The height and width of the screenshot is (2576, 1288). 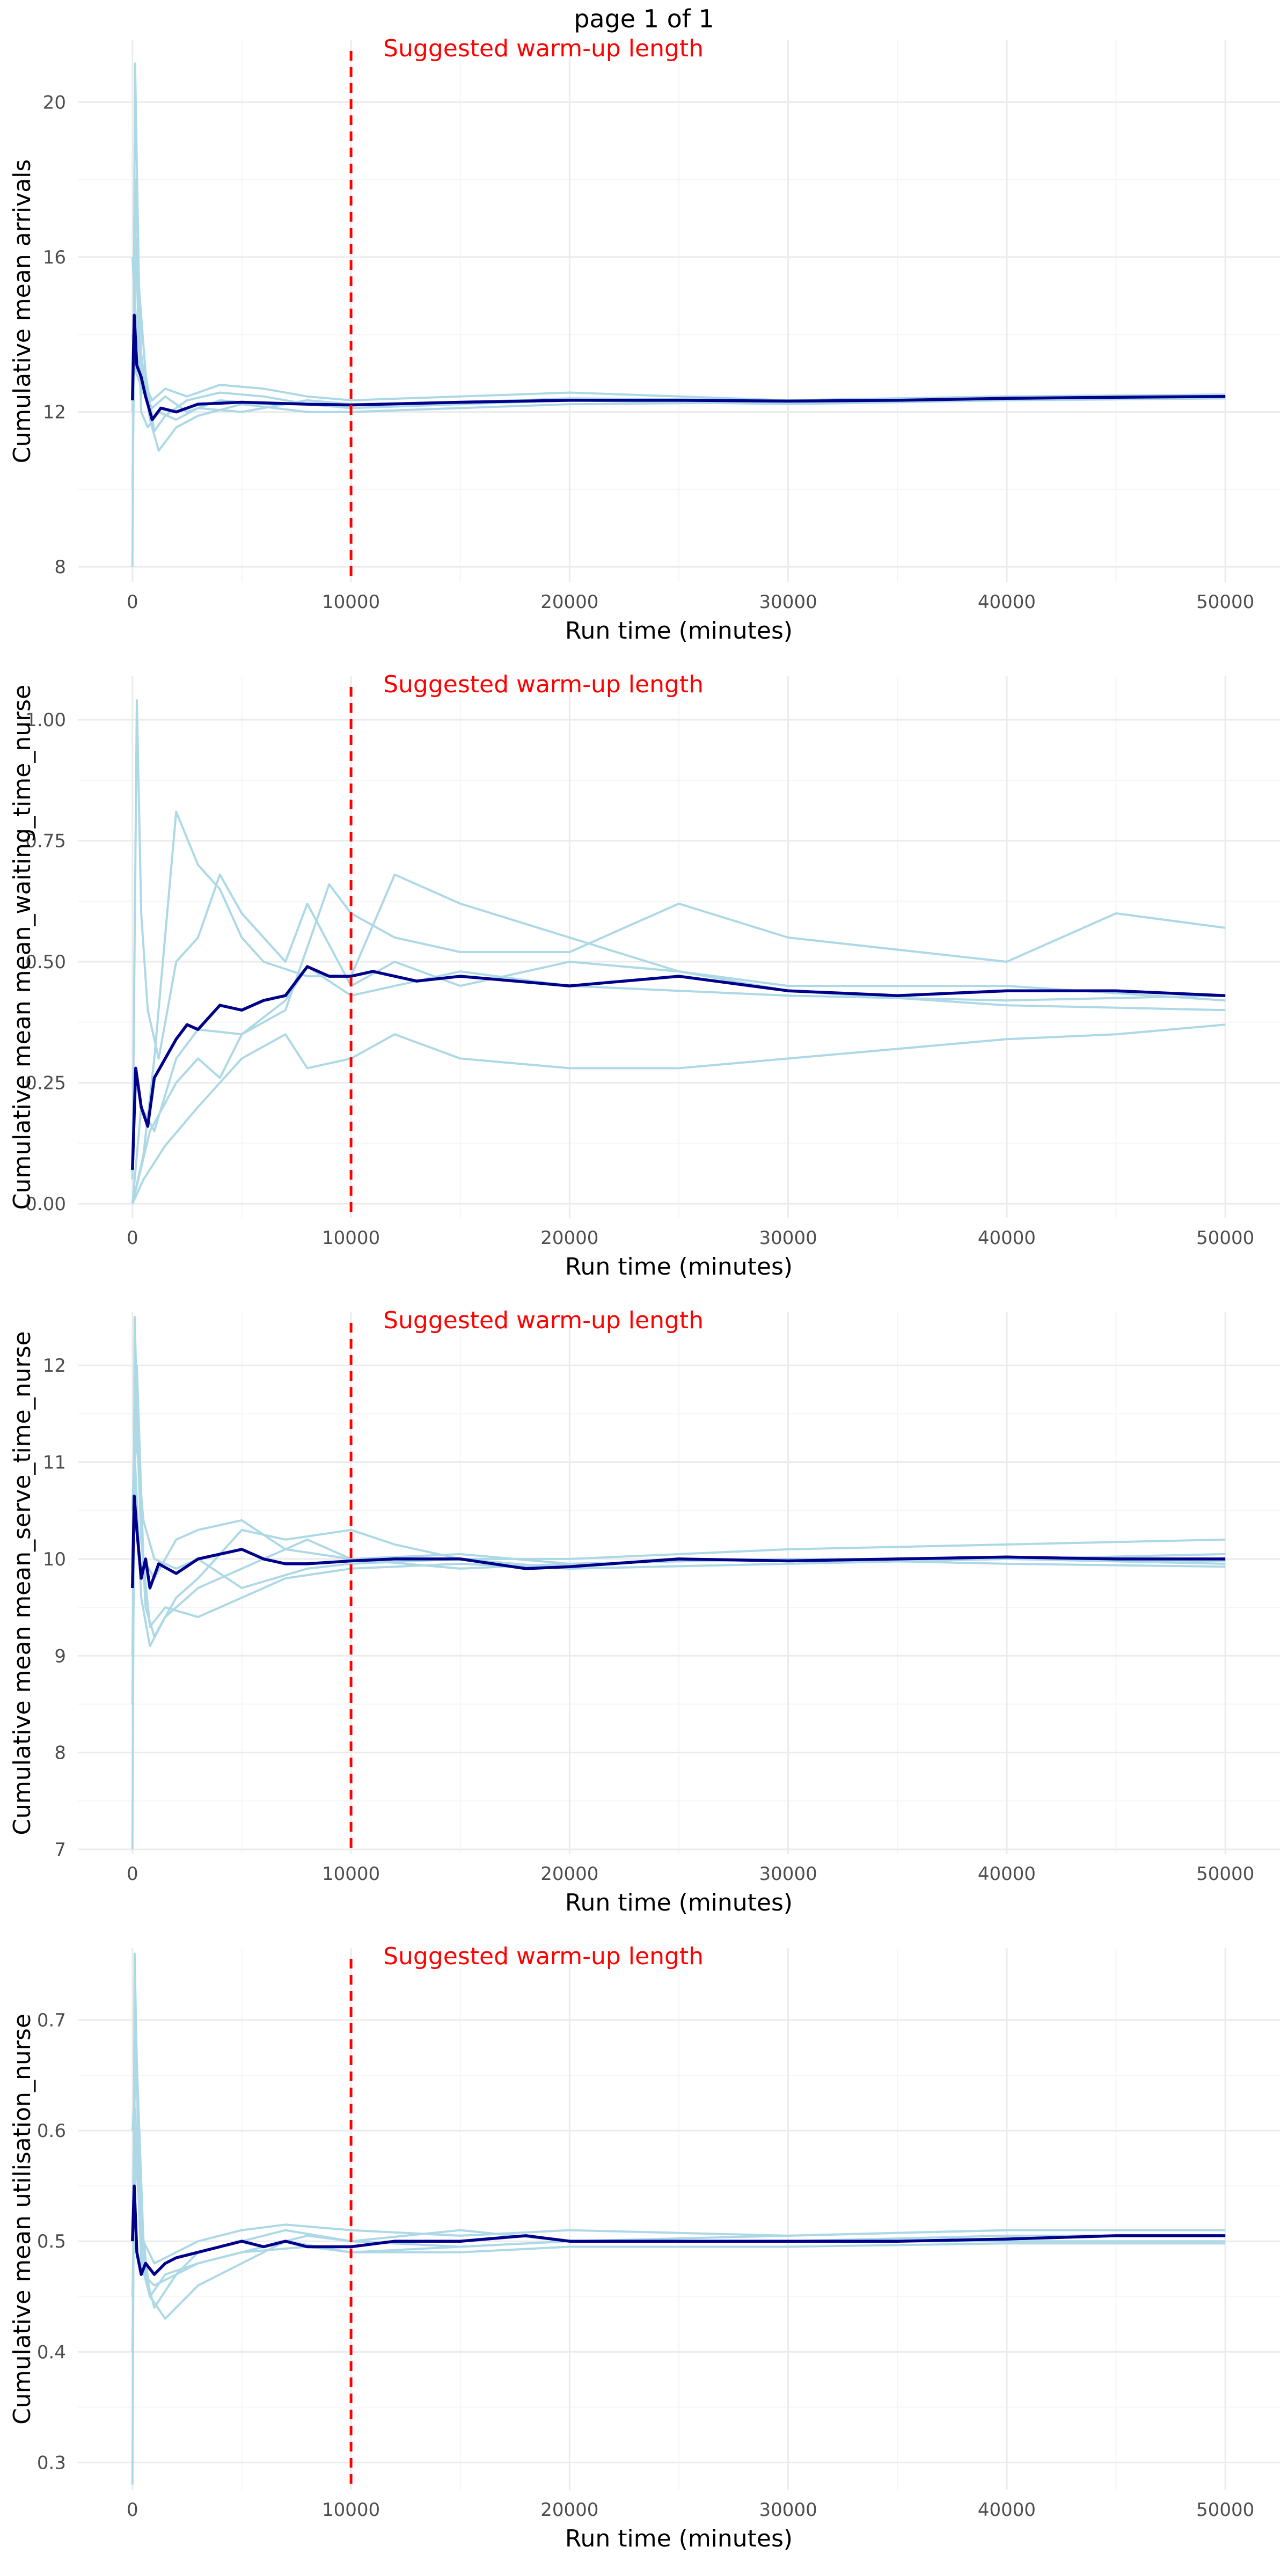 I want to click on y-tick-label: 0.4, so click(x=51, y=2352).